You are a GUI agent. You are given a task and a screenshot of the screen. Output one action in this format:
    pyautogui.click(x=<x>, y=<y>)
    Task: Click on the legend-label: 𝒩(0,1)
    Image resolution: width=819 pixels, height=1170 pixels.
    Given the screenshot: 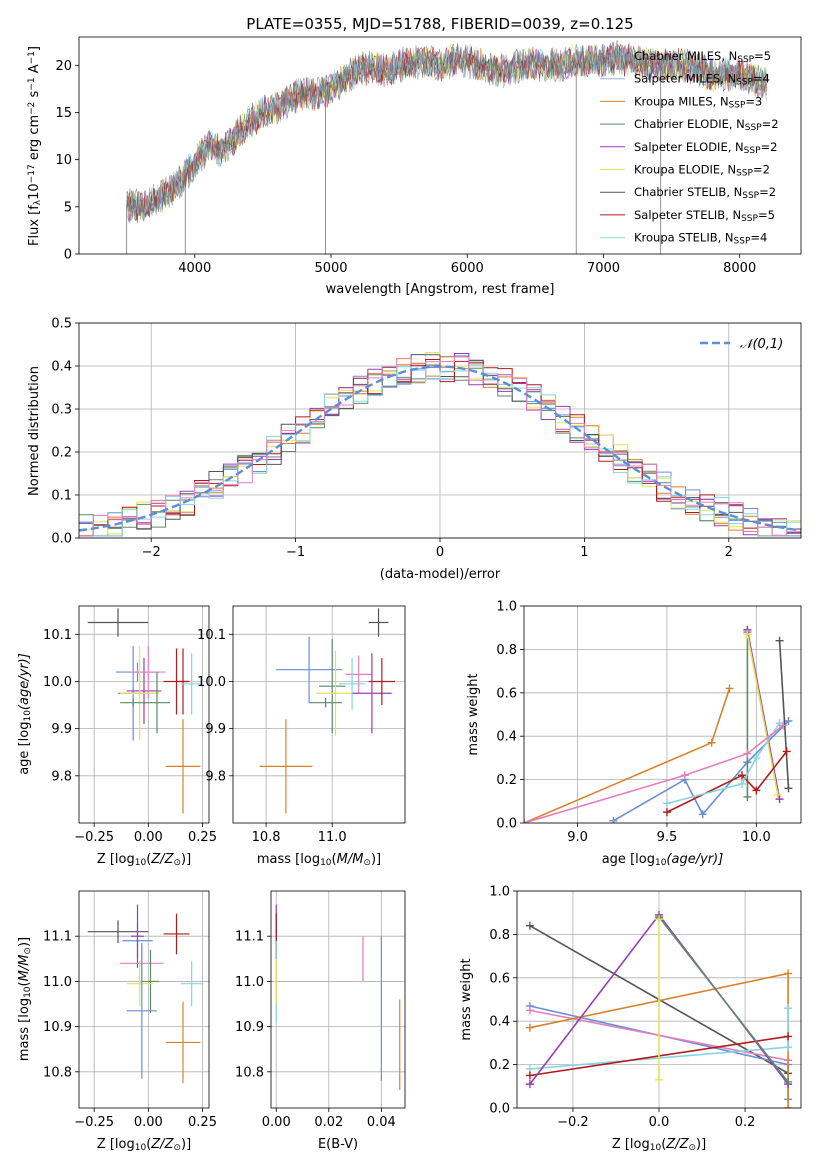 What is the action you would take?
    pyautogui.click(x=761, y=344)
    